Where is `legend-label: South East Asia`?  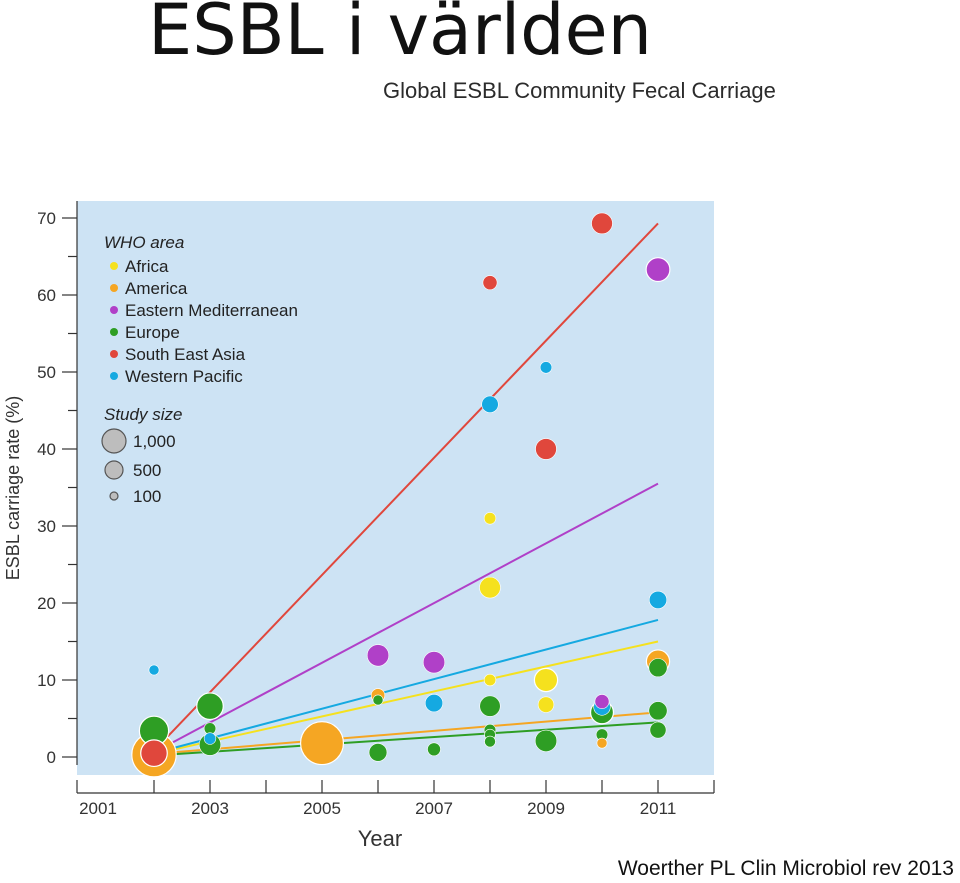
legend-label: South East Asia is located at coordinates (185, 354).